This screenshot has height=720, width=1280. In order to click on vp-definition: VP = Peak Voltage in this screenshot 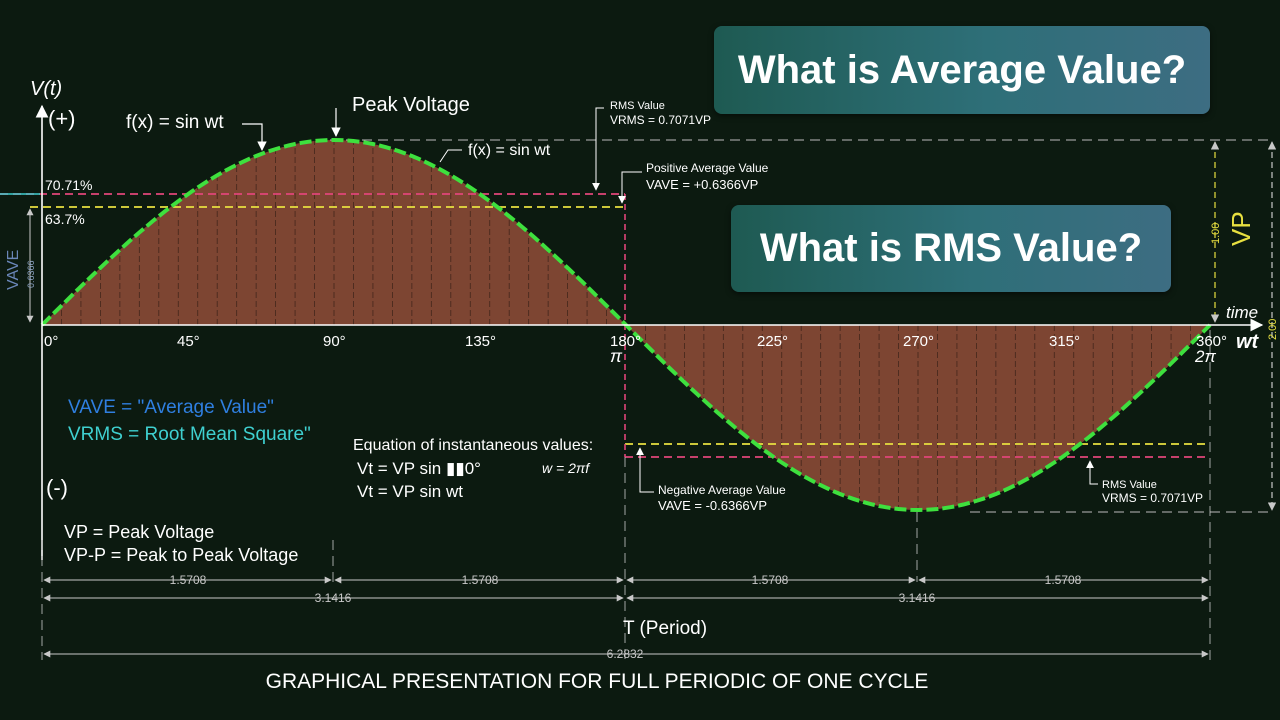, I will do `click(139, 532)`.